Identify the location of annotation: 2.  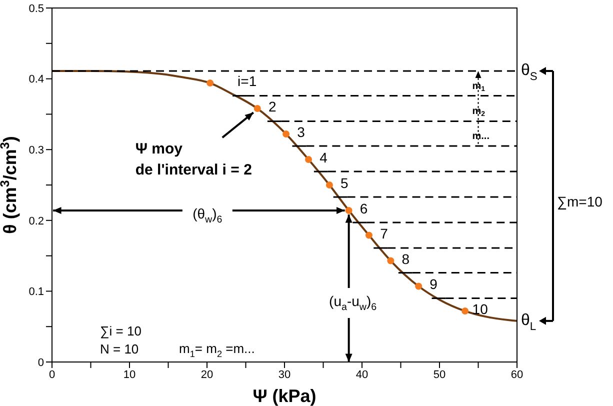
(272, 106).